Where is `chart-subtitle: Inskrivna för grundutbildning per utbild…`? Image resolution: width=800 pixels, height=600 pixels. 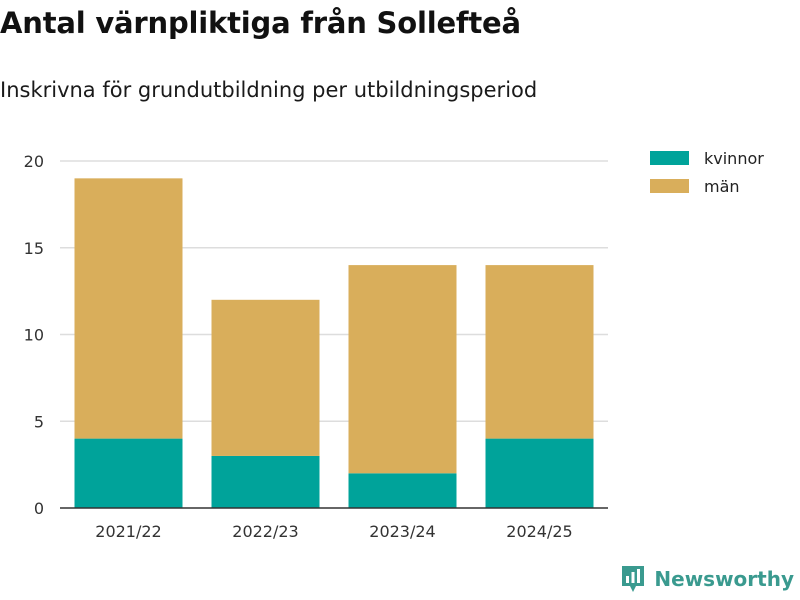 chart-subtitle: Inskrivna för grundutbildning per utbild… is located at coordinates (269, 90).